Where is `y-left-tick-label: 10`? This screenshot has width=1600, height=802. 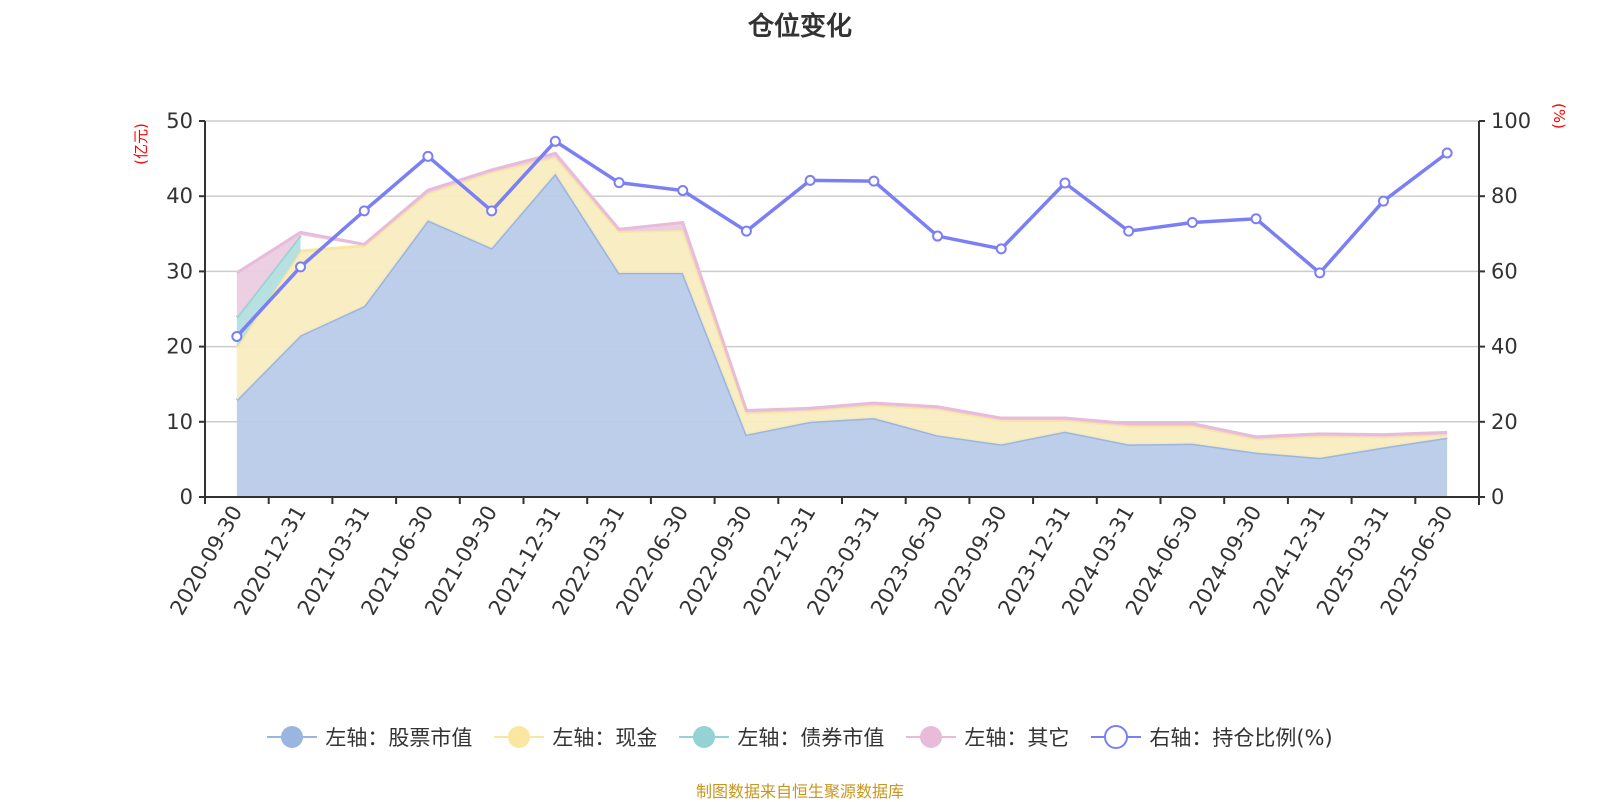 y-left-tick-label: 10 is located at coordinates (179, 422).